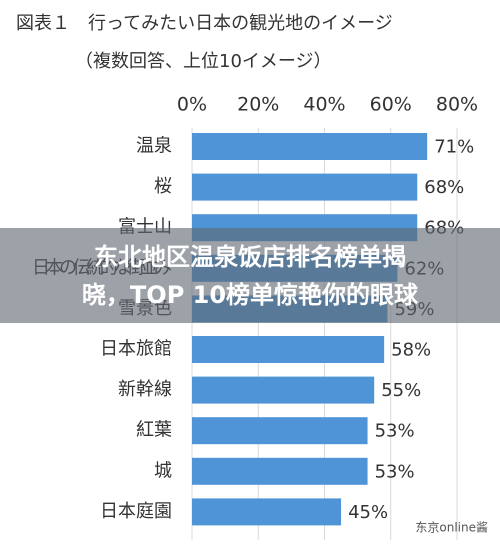 The image size is (500, 550). I want to click on category-label: 新幹線, so click(145, 389).